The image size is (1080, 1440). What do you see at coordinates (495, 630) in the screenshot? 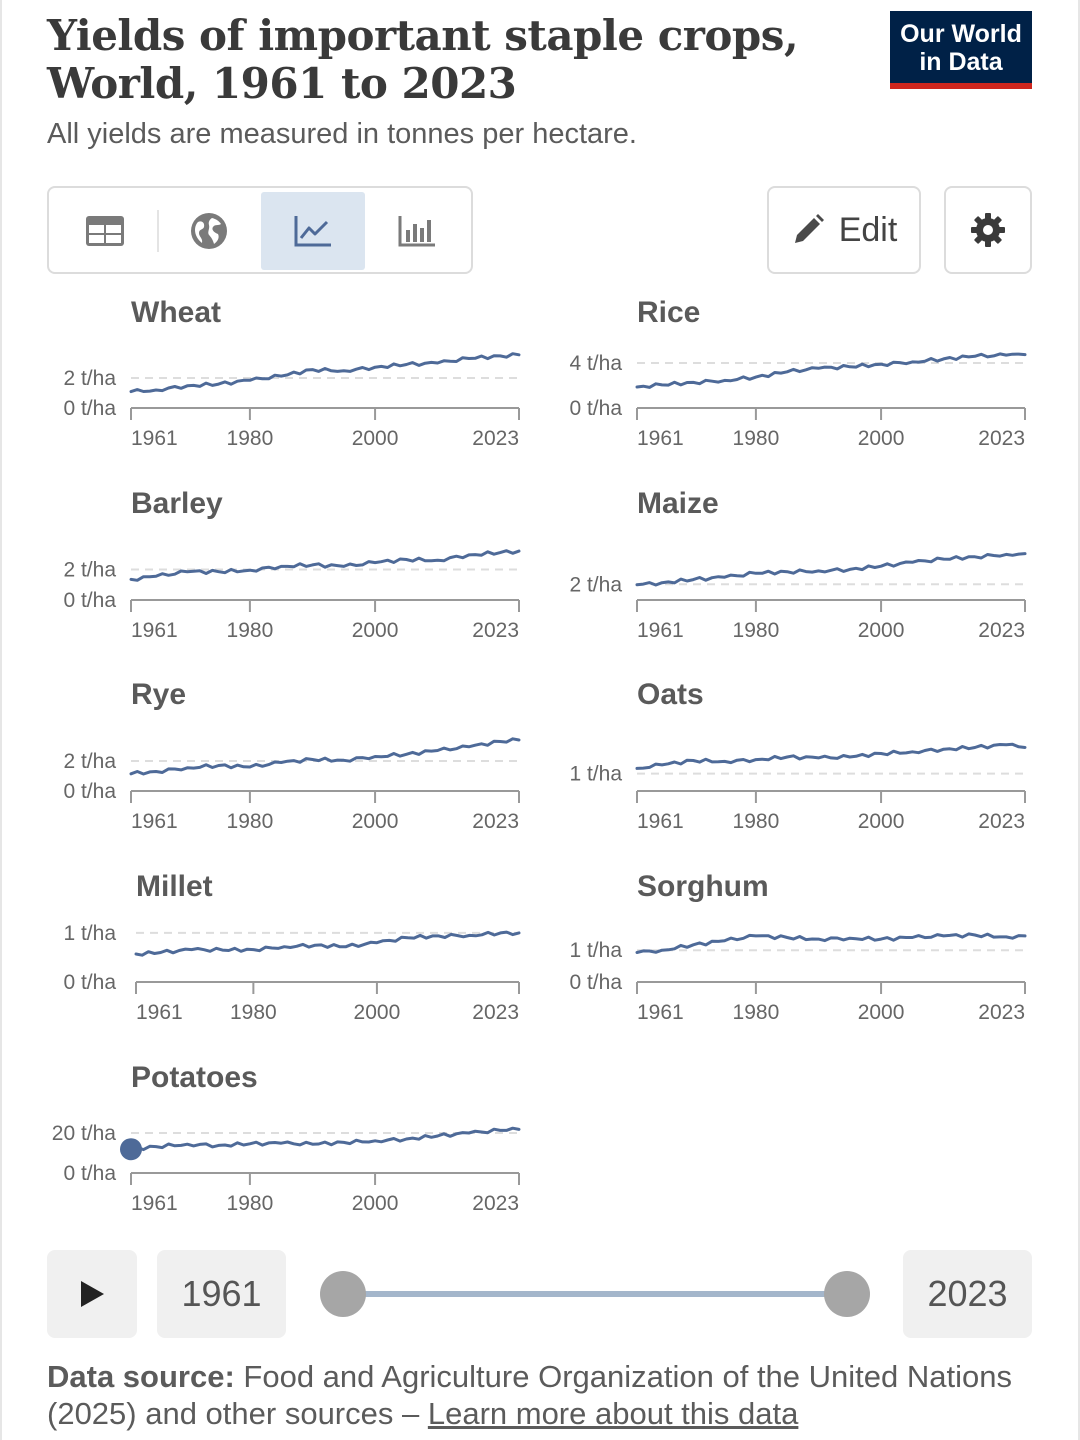
I see `barley-xtick-label: 2023` at bounding box center [495, 630].